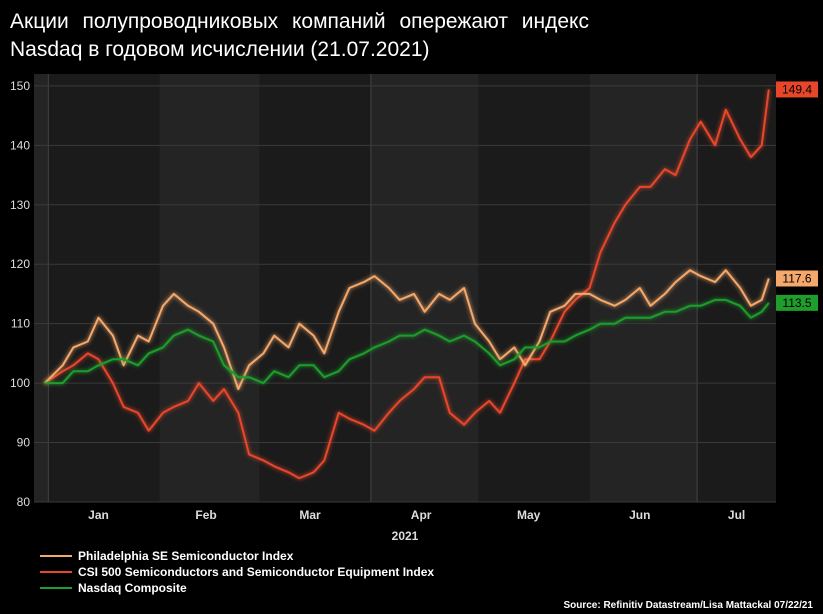 The image size is (823, 614). What do you see at coordinates (20, 205) in the screenshot?
I see `y-tick-label: 130` at bounding box center [20, 205].